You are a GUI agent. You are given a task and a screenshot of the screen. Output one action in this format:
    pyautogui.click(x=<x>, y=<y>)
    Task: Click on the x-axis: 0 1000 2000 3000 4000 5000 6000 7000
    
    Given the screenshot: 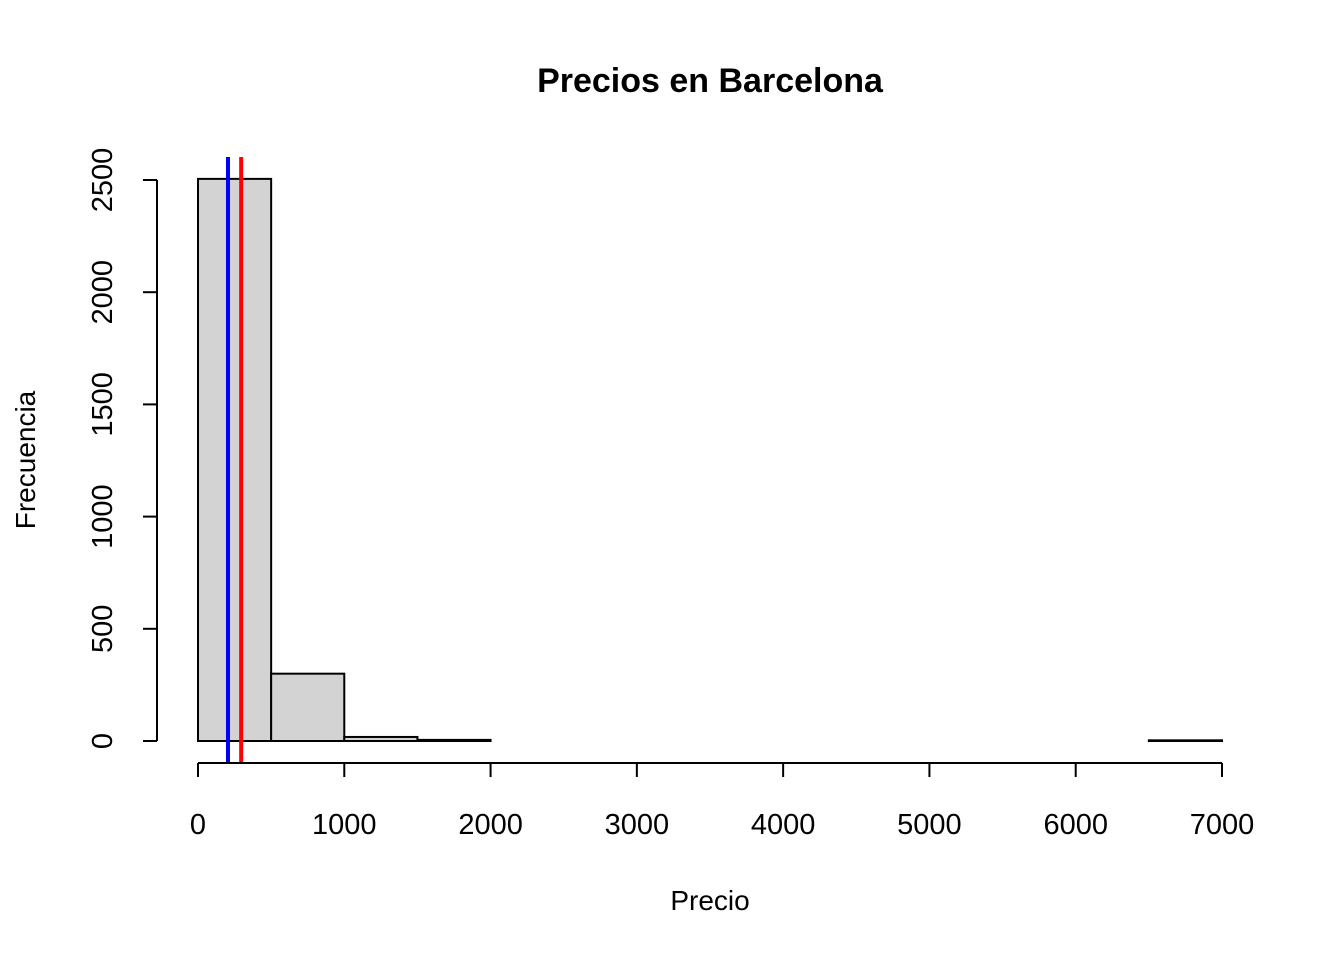 What is the action you would take?
    pyautogui.click(x=722, y=801)
    